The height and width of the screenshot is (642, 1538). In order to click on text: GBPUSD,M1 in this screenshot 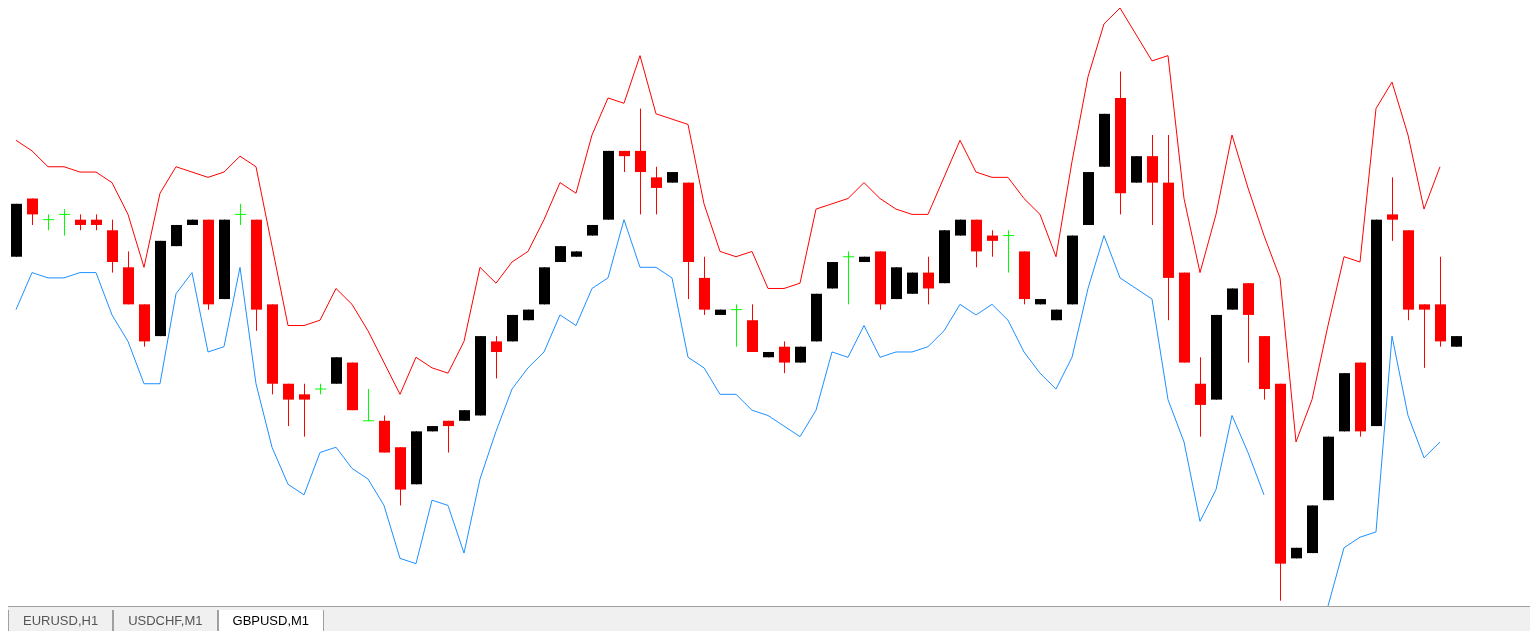, I will do `click(271, 620)`.